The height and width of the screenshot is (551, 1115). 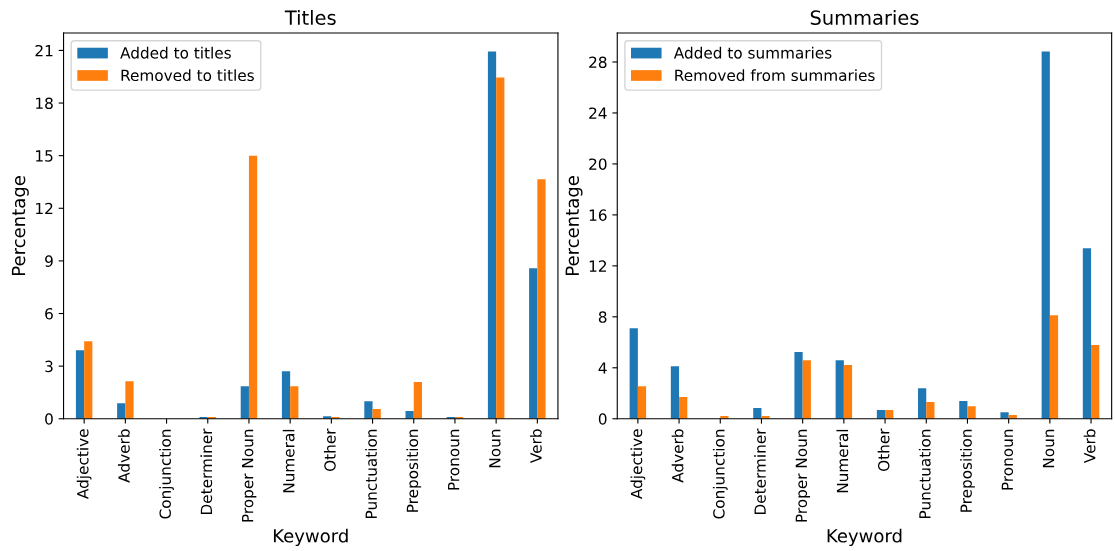 I want to click on y-tick-label: 6, so click(x=49, y=313).